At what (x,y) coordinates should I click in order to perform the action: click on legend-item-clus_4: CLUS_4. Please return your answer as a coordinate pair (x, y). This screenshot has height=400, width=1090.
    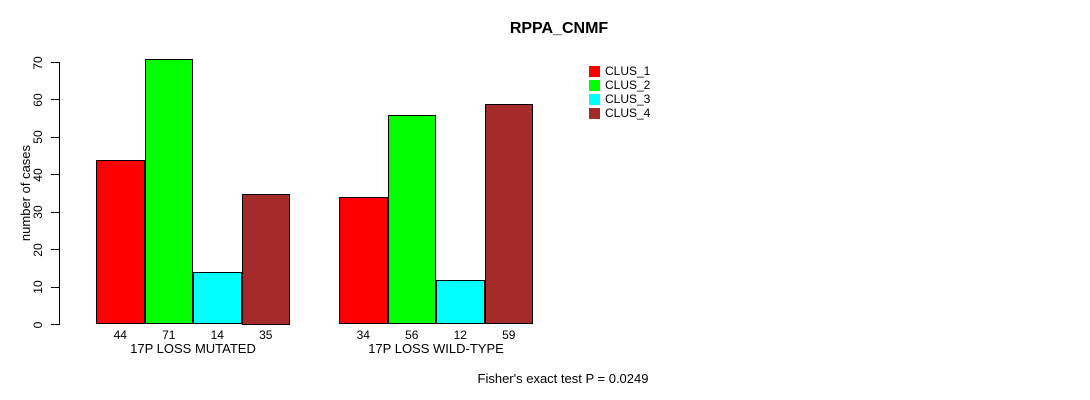
    Looking at the image, I should click on (619, 113).